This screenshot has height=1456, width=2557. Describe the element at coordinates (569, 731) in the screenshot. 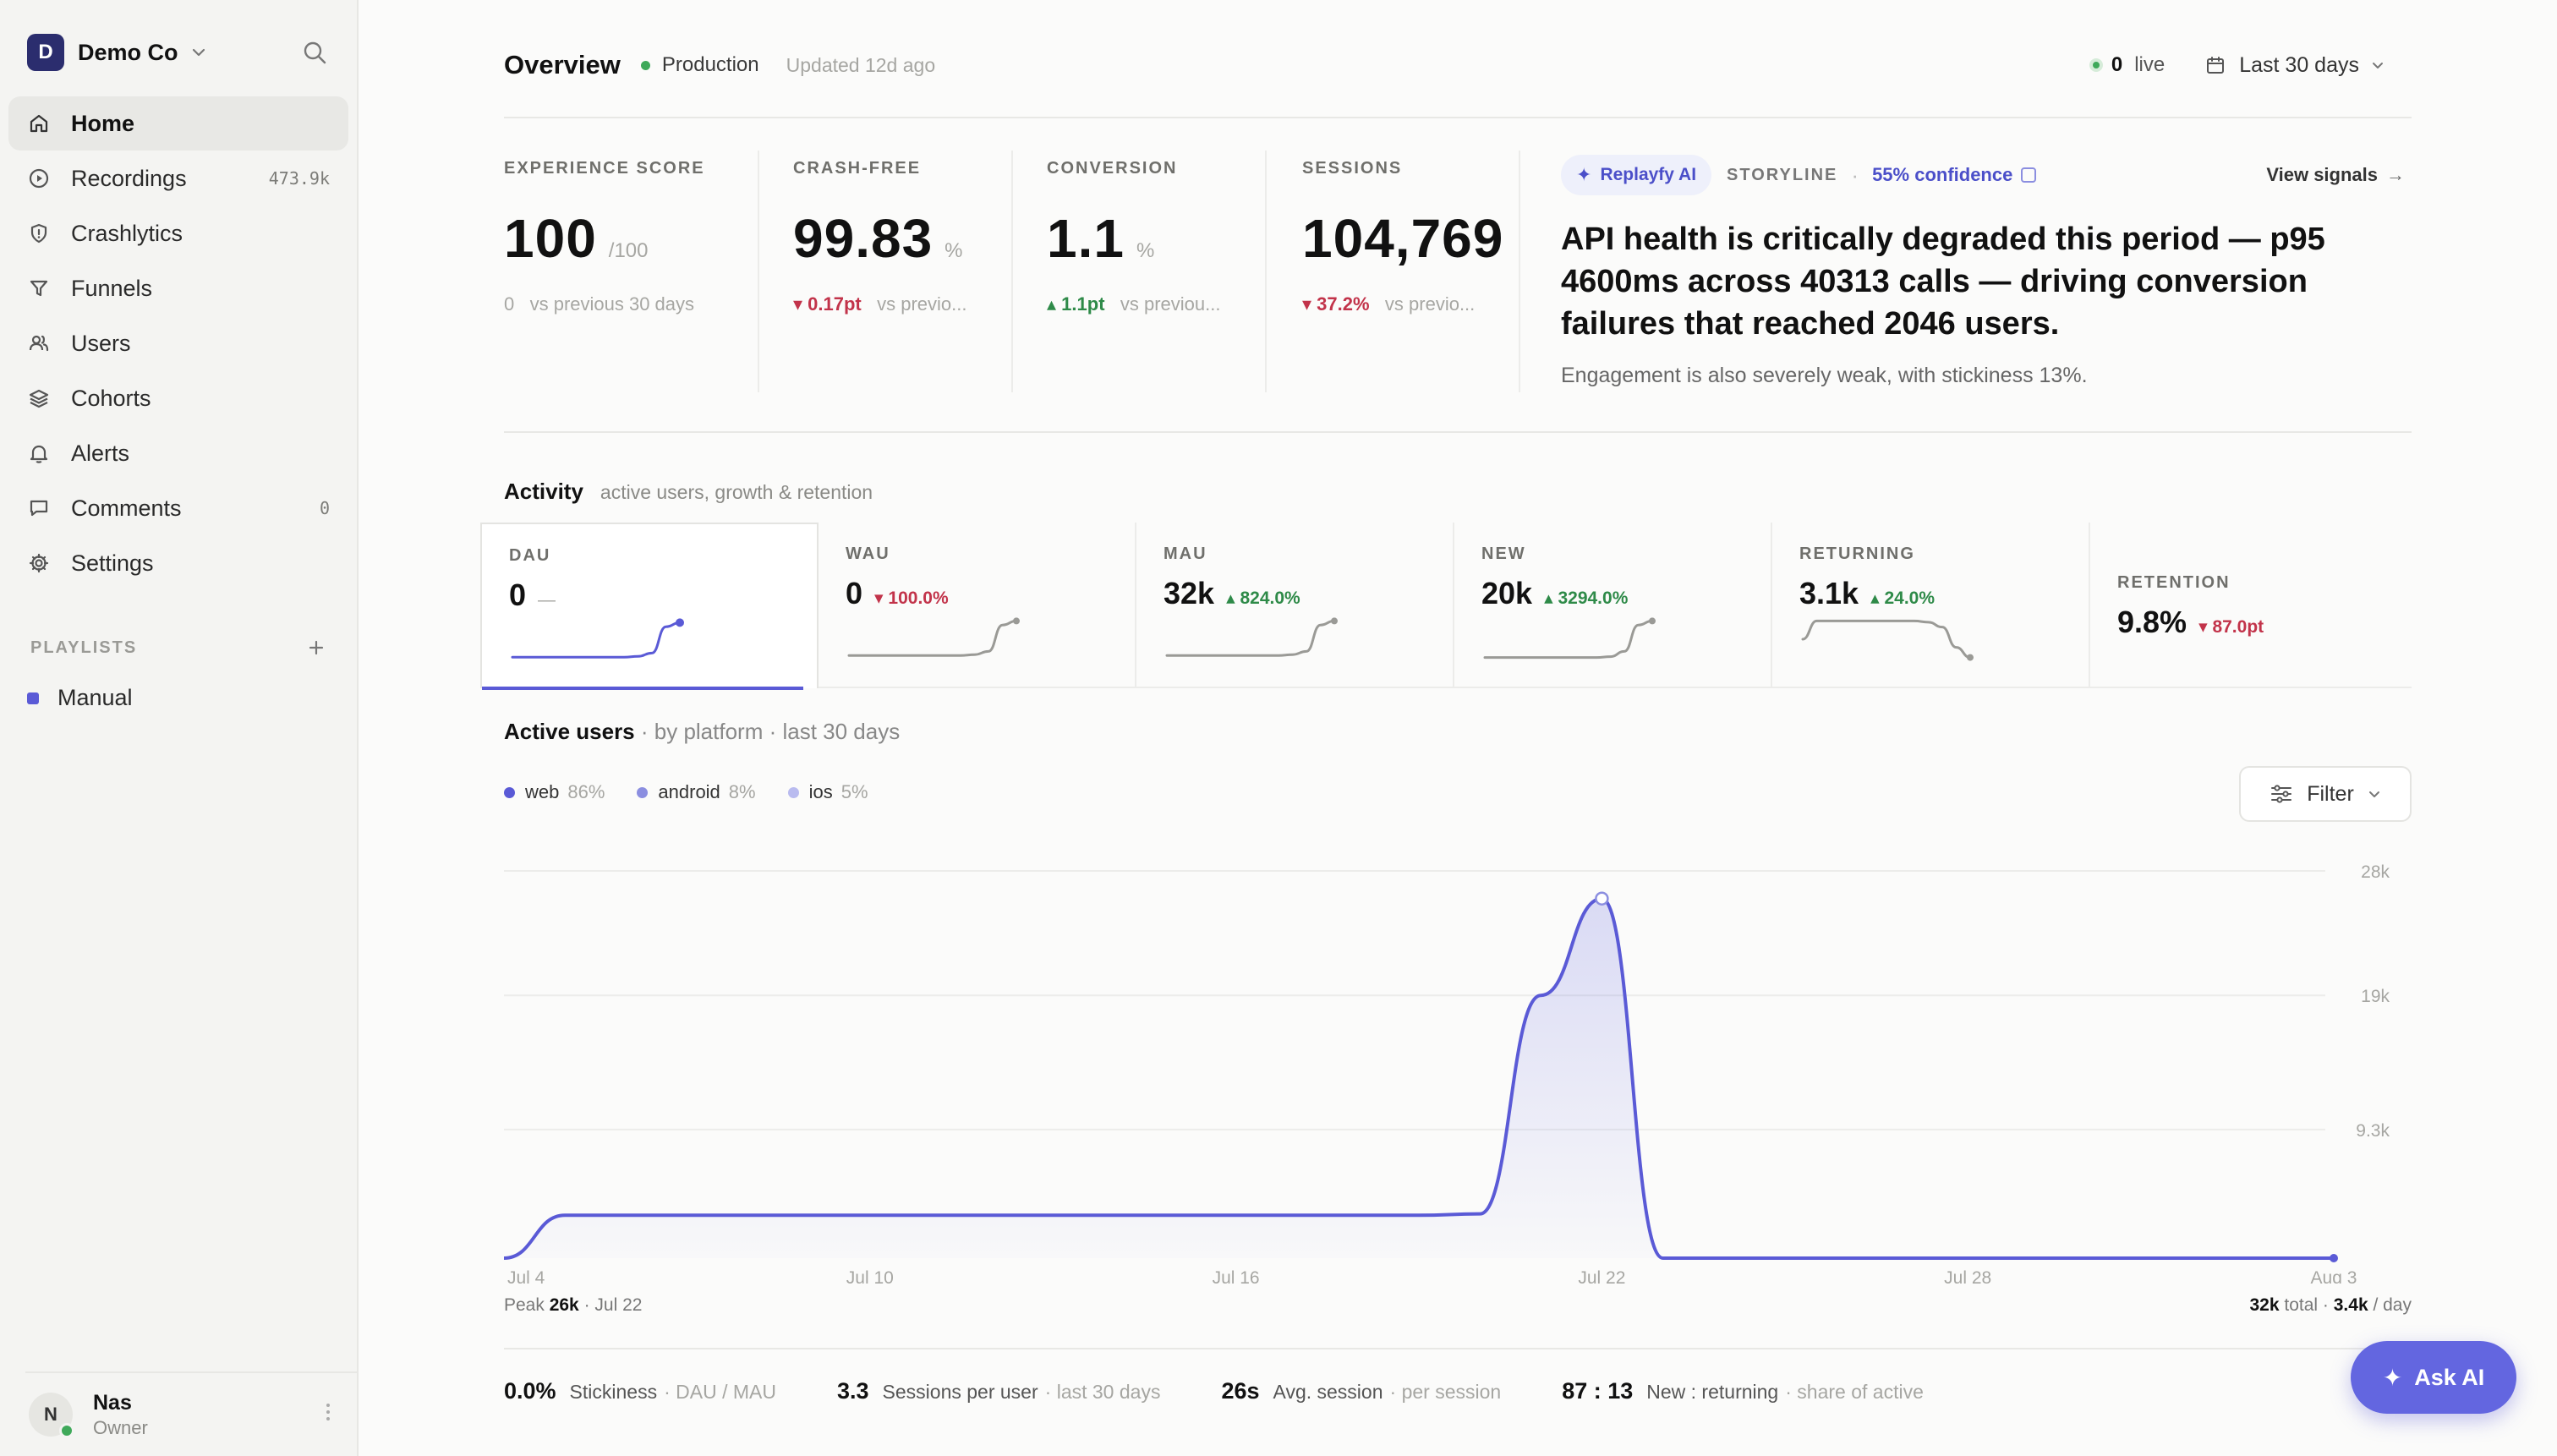

I see `active-users-title: Active users` at that location.